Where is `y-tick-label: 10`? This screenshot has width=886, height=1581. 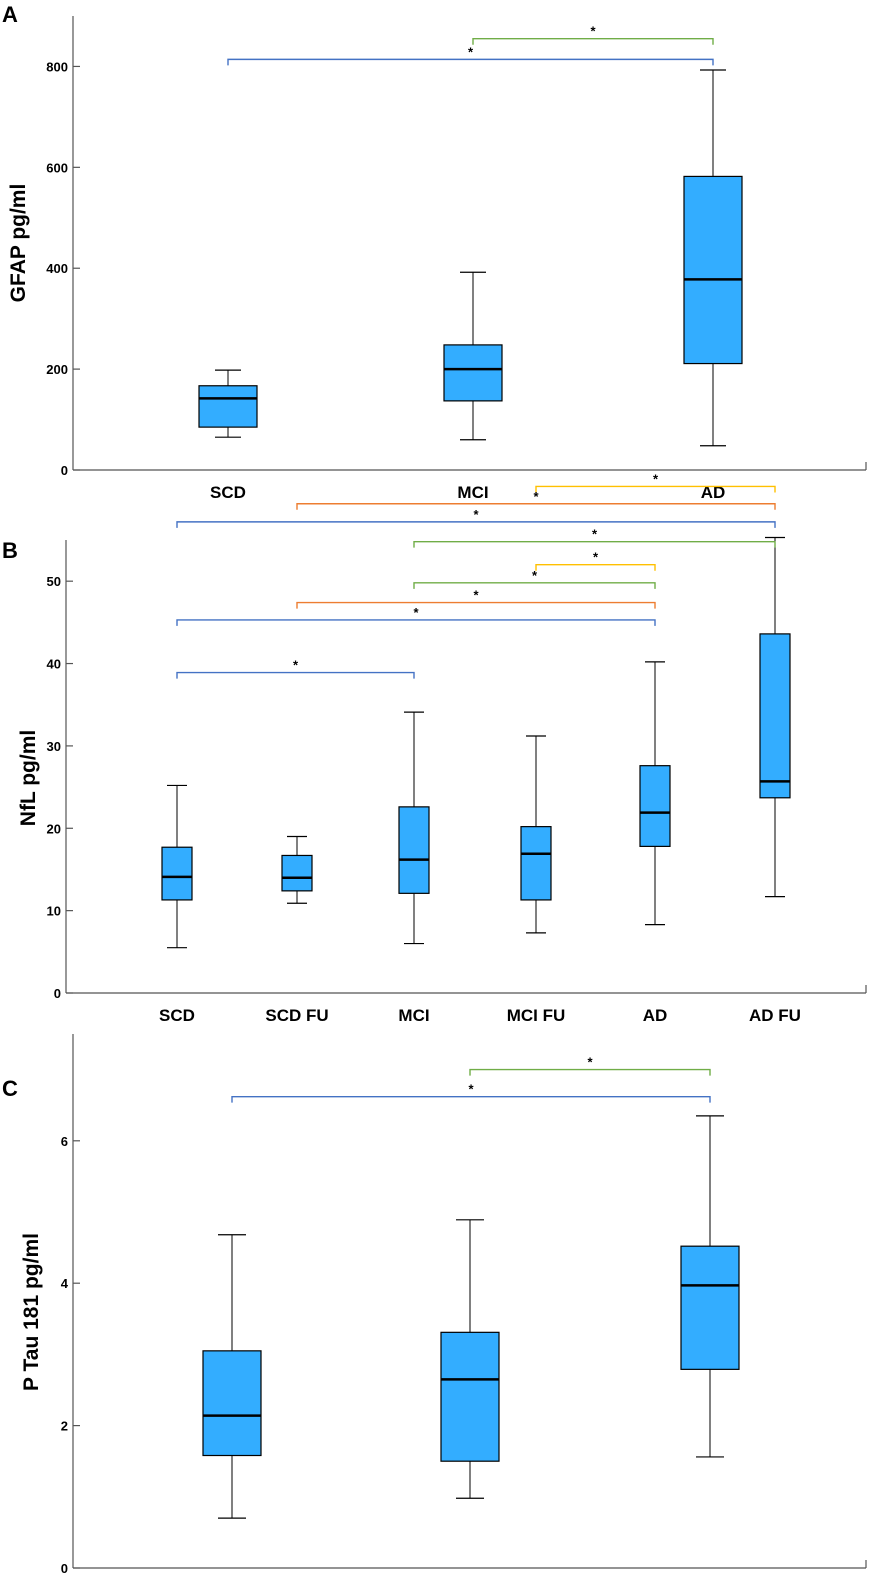
y-tick-label: 10 is located at coordinates (54, 911).